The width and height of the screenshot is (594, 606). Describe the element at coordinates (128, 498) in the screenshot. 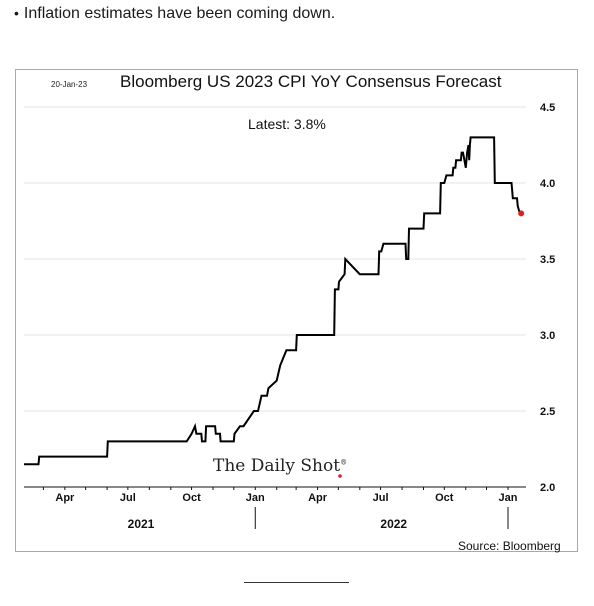

I see `x-tick-1: Jul` at that location.